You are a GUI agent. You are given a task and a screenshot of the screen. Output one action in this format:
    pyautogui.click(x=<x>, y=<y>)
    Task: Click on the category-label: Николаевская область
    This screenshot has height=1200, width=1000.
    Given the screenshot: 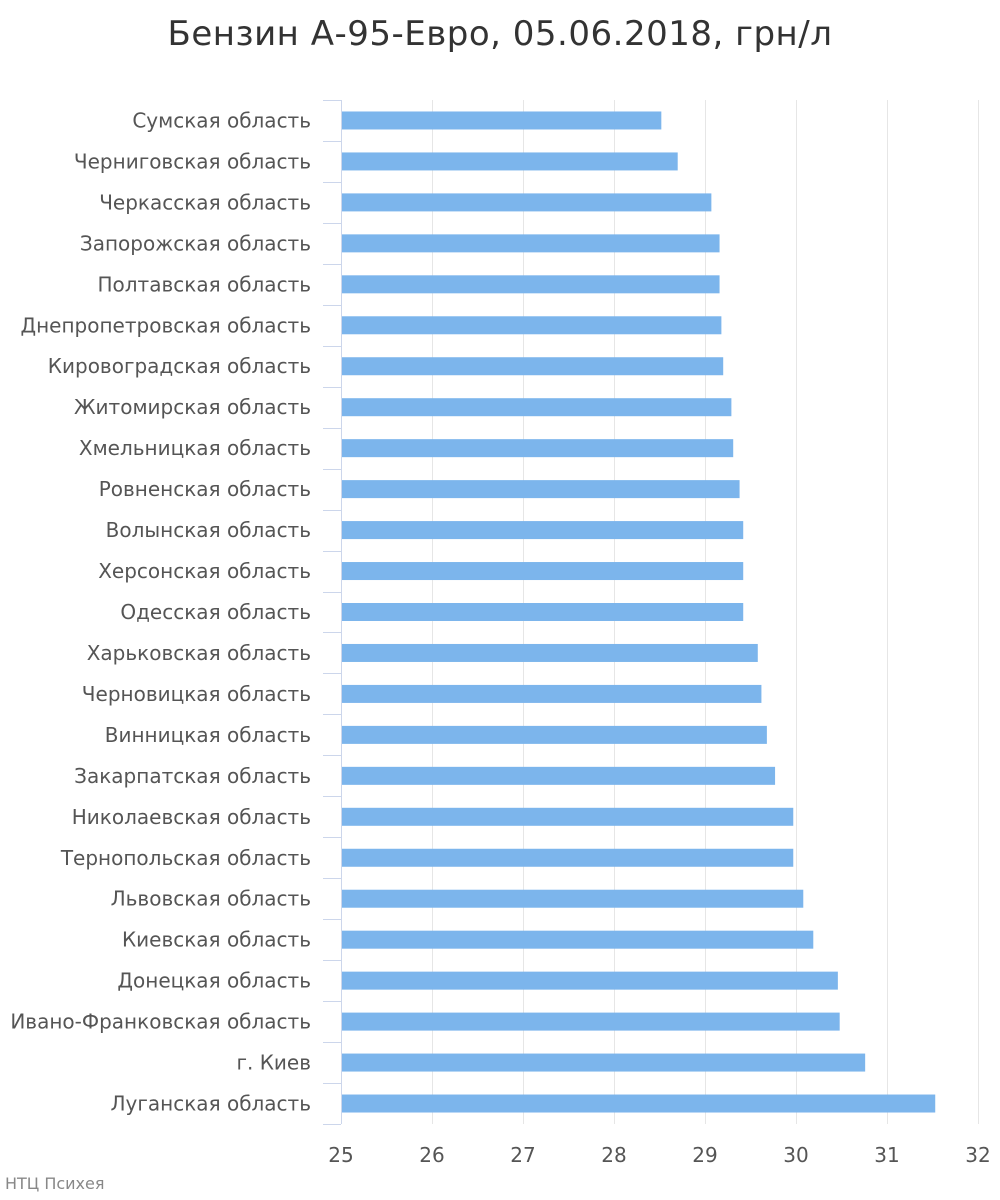 What is the action you would take?
    pyautogui.click(x=191, y=817)
    